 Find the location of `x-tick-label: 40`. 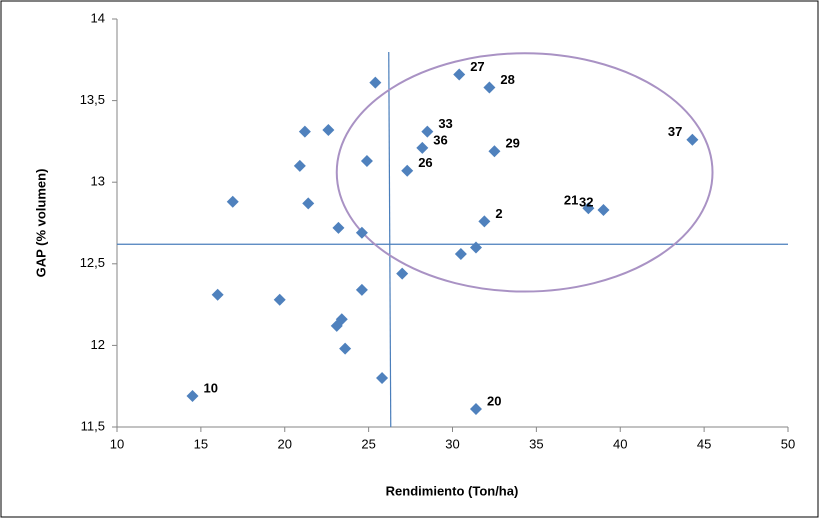

x-tick-label: 40 is located at coordinates (620, 443).